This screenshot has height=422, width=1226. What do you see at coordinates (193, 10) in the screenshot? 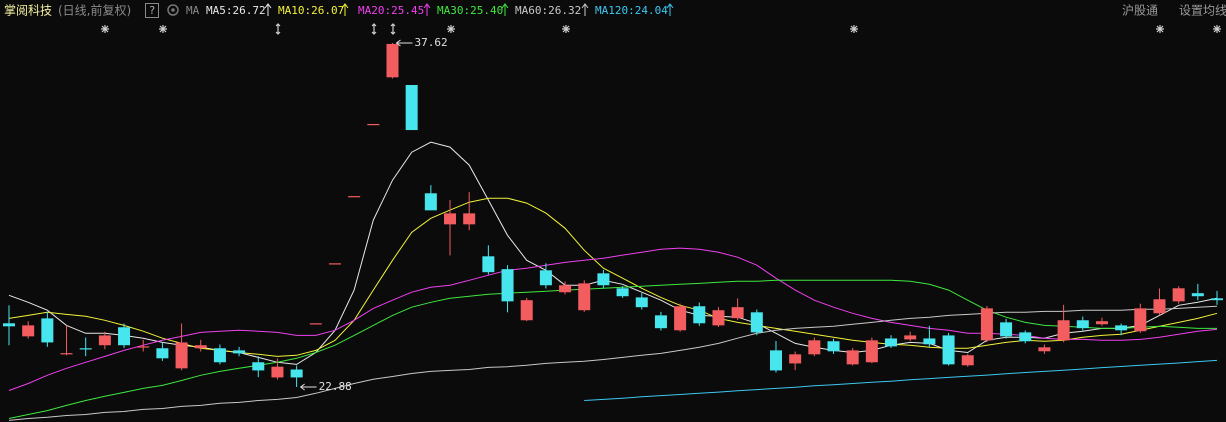
I see `ma-label: MA` at bounding box center [193, 10].